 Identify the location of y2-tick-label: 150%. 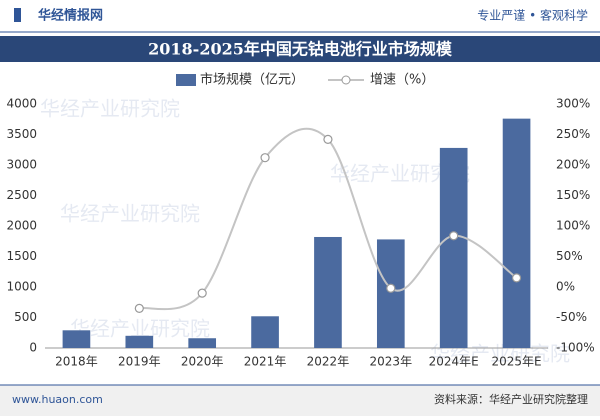
(573, 195).